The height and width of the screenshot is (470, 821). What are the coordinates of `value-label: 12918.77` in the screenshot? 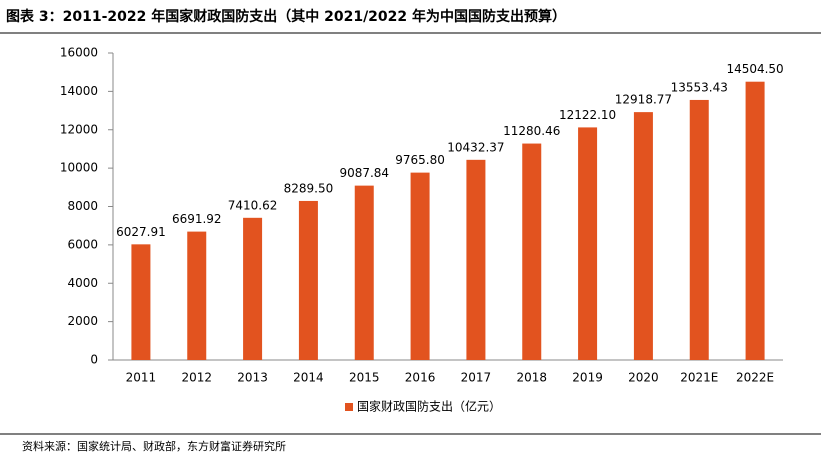 It's located at (643, 100).